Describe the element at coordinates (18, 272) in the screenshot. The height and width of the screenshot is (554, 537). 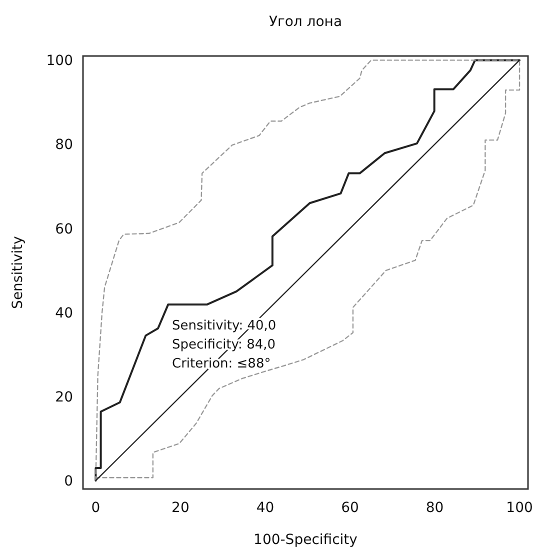
I see `y-axis-title: Sensitivity` at that location.